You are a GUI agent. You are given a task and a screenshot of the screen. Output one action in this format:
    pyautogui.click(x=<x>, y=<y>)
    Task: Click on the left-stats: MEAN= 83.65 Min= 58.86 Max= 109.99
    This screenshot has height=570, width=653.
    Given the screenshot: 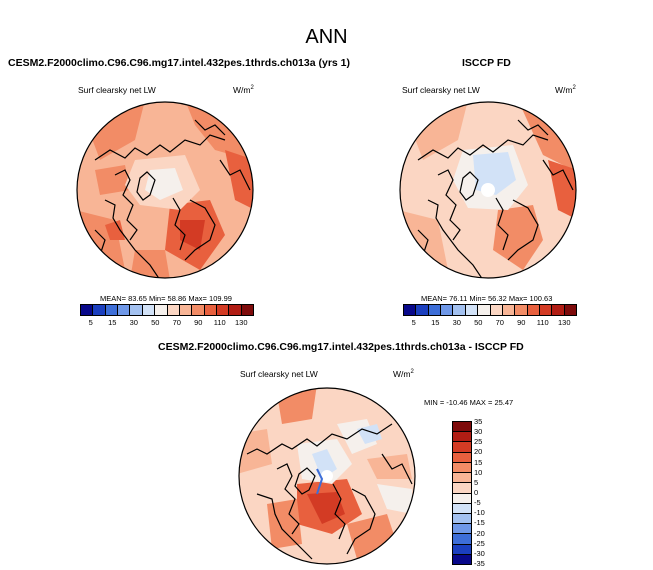 What is the action you would take?
    pyautogui.click(x=166, y=298)
    